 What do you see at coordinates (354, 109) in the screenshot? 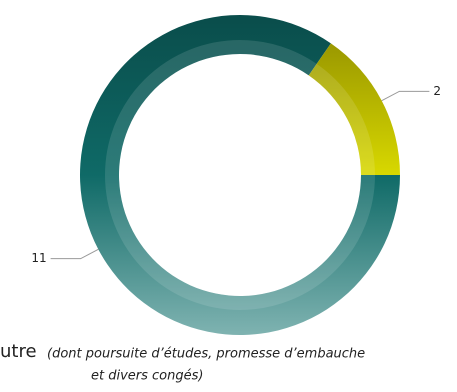
I see `donut-slice` at bounding box center [354, 109].